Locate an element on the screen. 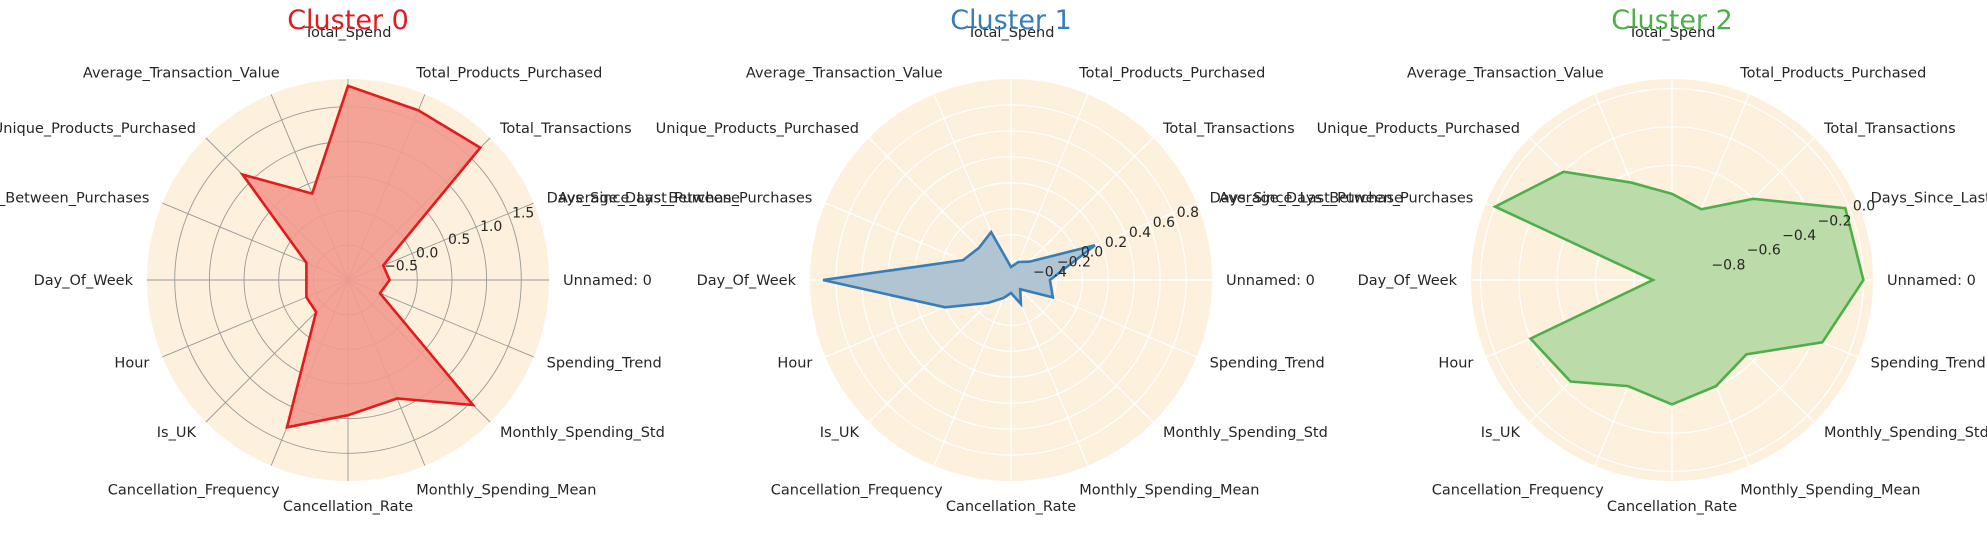  radial-tick-label: −0.8 is located at coordinates (1728, 265).